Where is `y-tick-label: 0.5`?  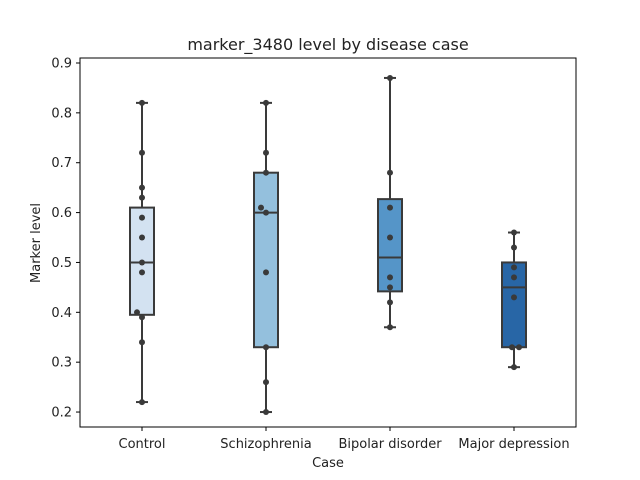
y-tick-label: 0.5 is located at coordinates (61, 263).